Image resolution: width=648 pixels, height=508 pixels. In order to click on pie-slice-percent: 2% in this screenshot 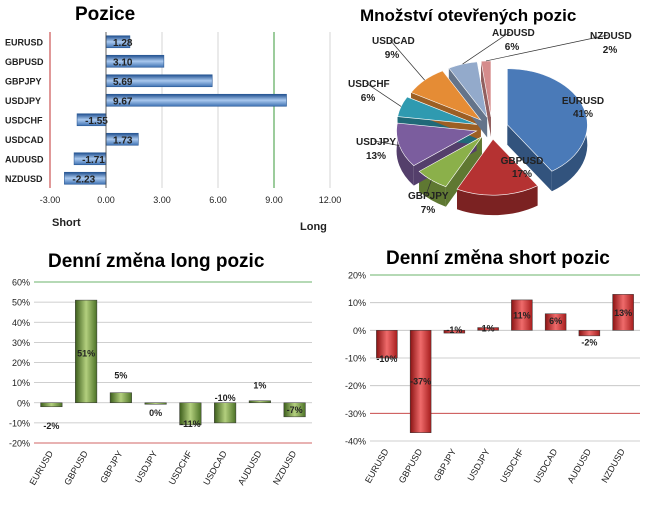, I will do `click(610, 50)`.